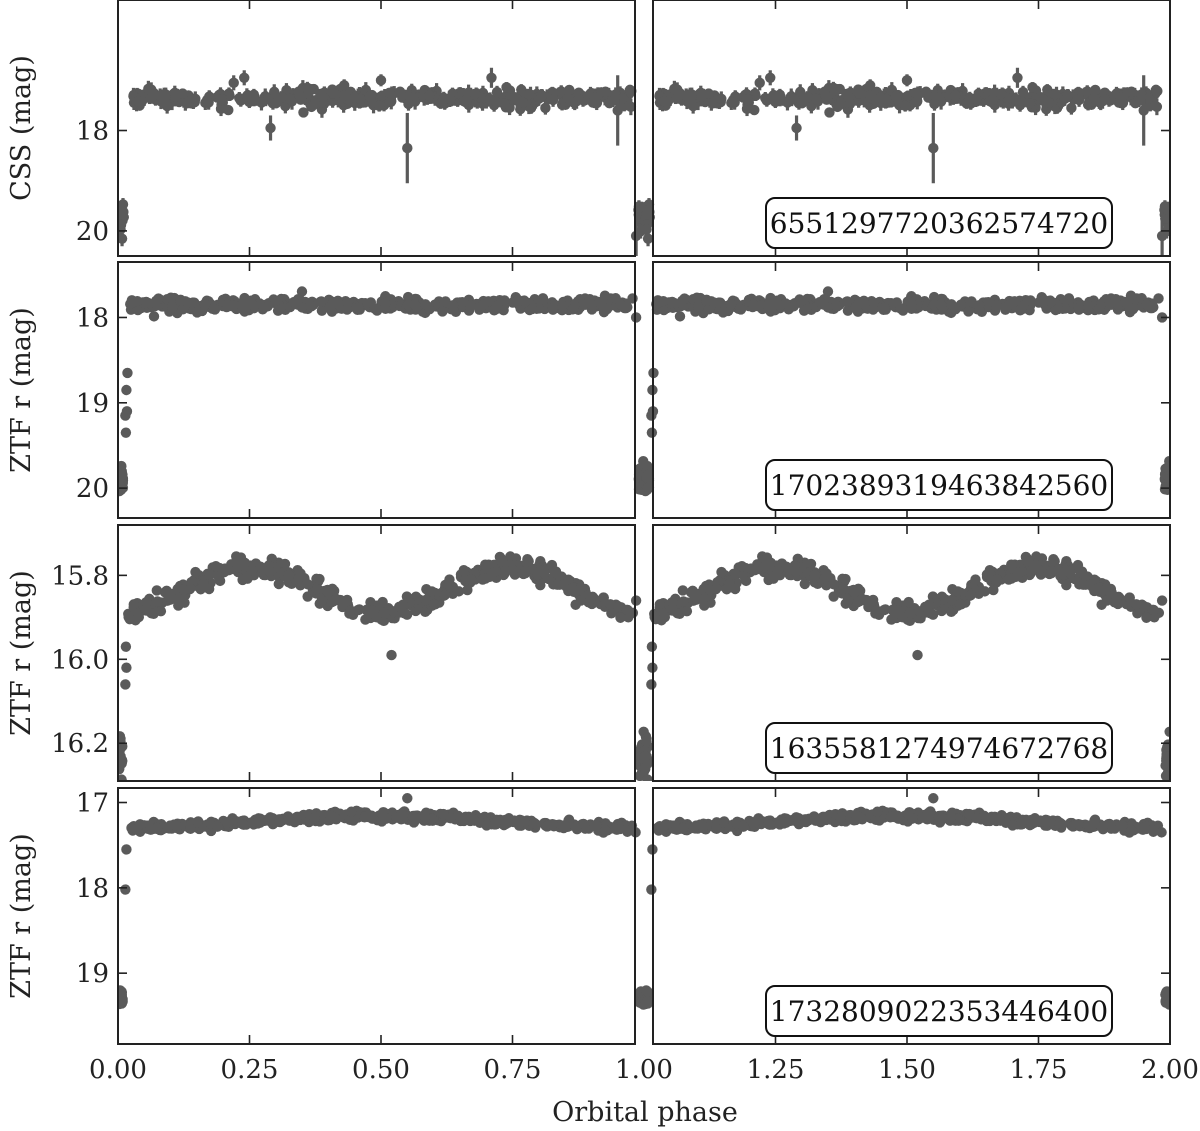 The image size is (1200, 1131). Describe the element at coordinates (80, 660) in the screenshot. I see `y-tick-label: 16.0` at that location.